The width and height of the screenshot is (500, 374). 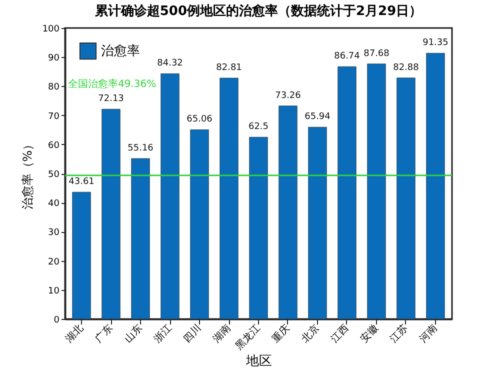 What do you see at coordinates (54, 117) in the screenshot?
I see `y-tick-label: 70` at bounding box center [54, 117].